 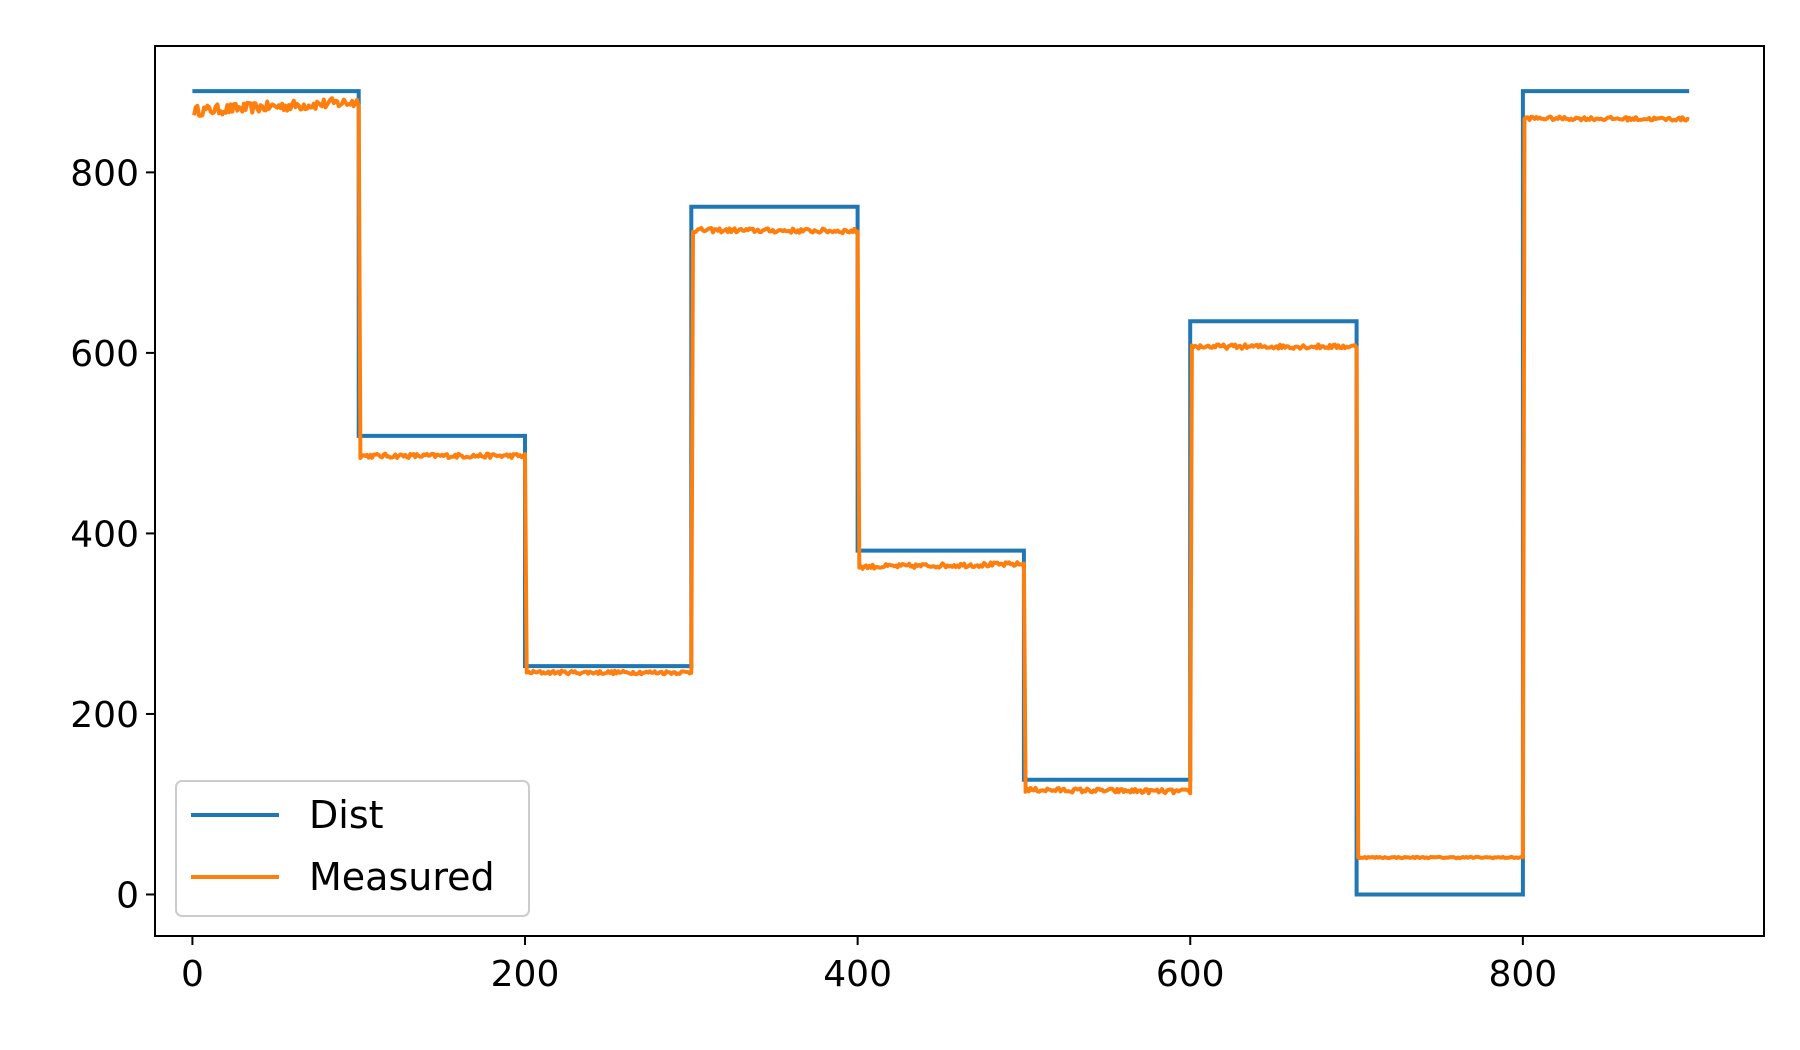 I want to click on x-axis: 0 200 400 600 800, so click(x=869, y=965).